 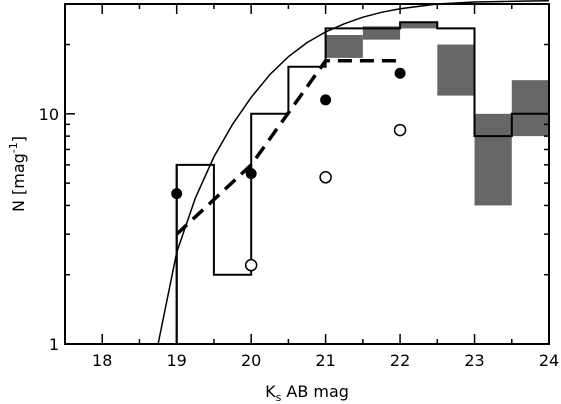 I want to click on x-axis-label-suffix: AB mag, so click(x=315, y=391).